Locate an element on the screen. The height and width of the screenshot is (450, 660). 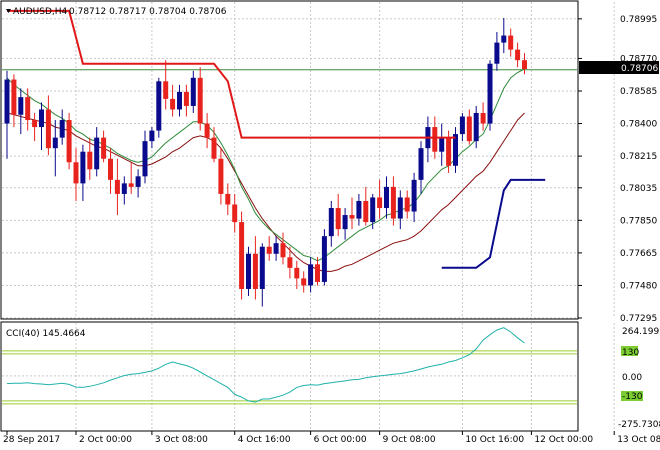
ohlc-readout: 0.78712 0.78717 0.78704 0.78706 is located at coordinates (148, 12).